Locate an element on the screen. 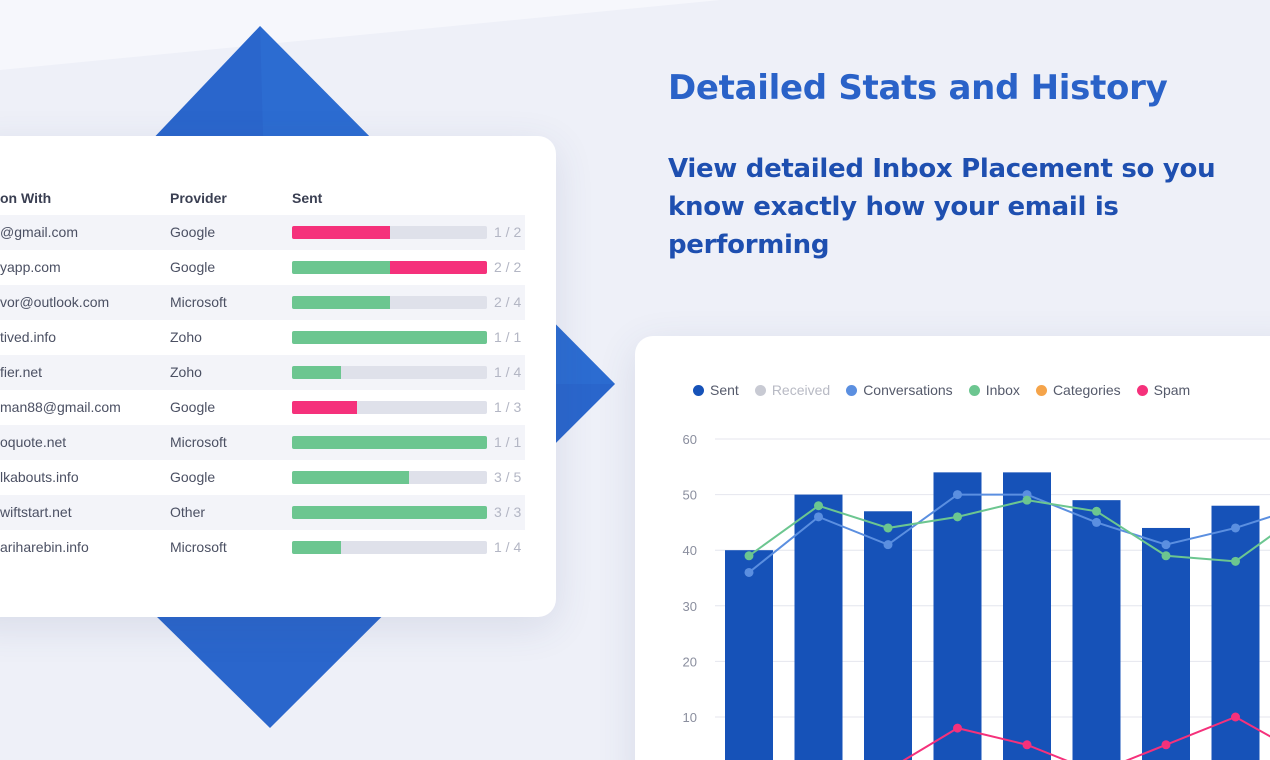 The width and height of the screenshot is (1270, 760). legend-item-inbox: Inbox is located at coordinates (994, 390).